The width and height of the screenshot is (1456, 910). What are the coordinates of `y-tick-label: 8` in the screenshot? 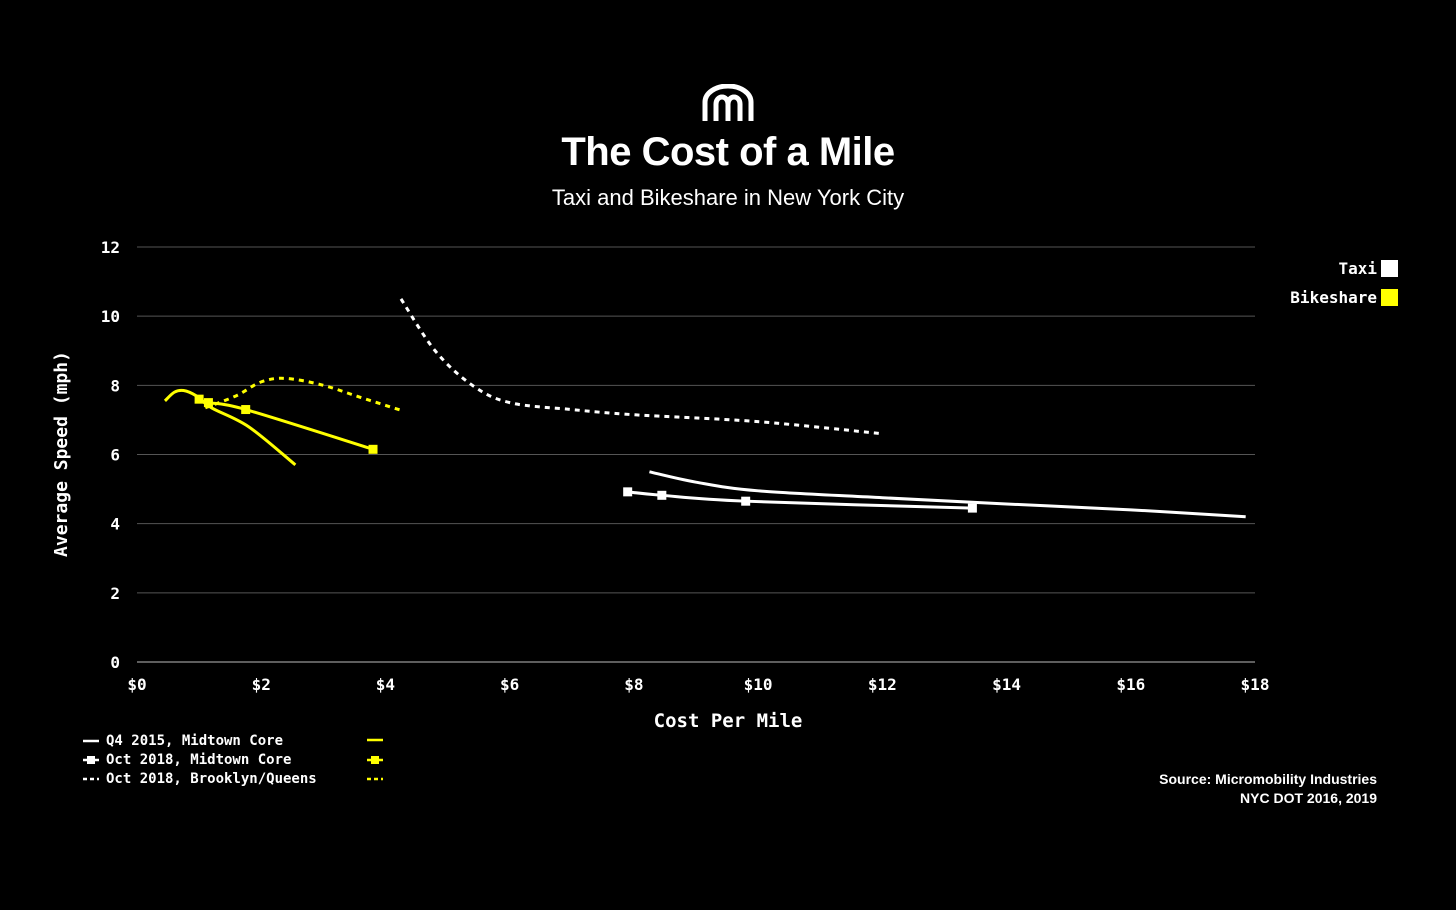 It's located at (115, 385).